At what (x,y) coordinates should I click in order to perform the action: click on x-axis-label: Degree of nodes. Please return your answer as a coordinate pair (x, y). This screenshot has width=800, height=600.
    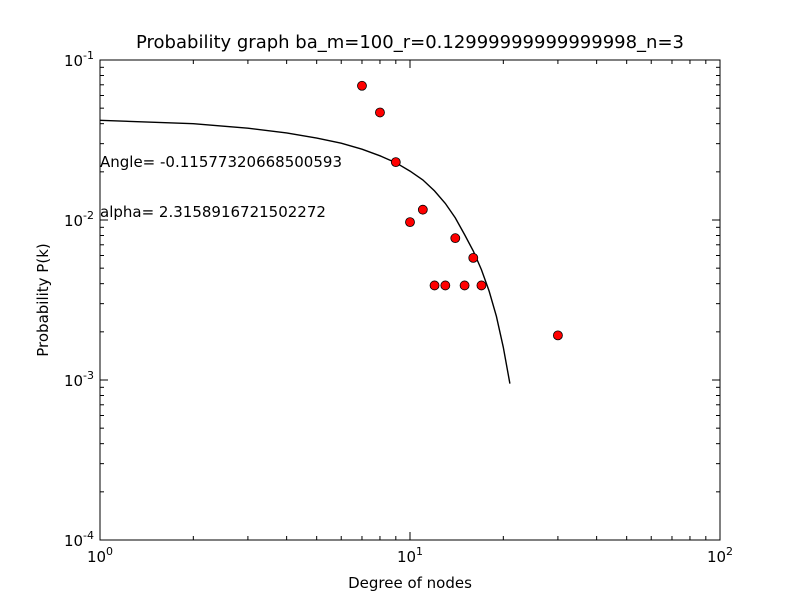
    Looking at the image, I should click on (410, 583).